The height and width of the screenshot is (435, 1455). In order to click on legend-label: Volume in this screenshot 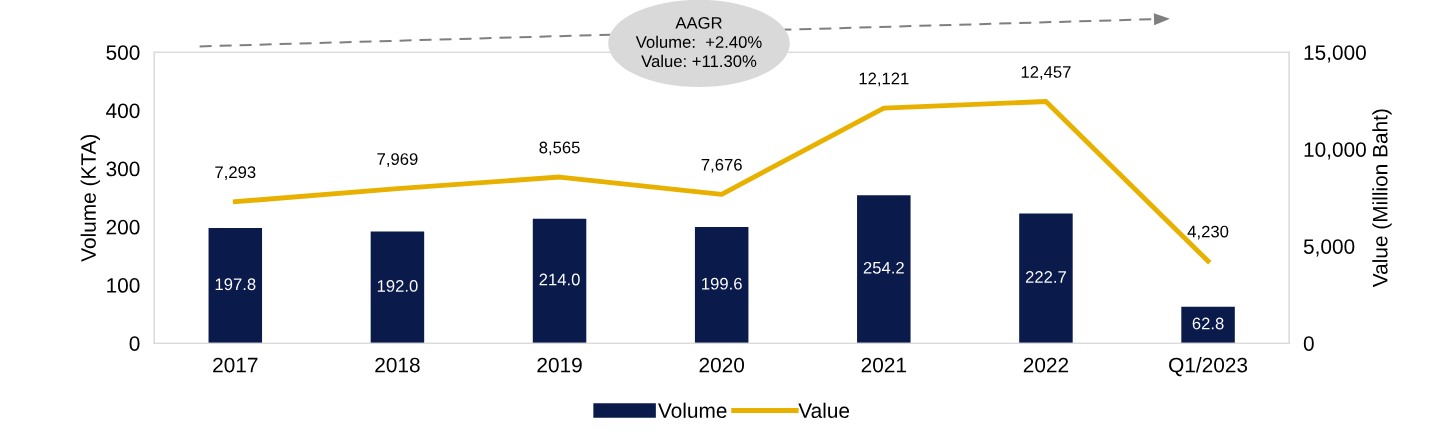, I will do `click(692, 410)`.